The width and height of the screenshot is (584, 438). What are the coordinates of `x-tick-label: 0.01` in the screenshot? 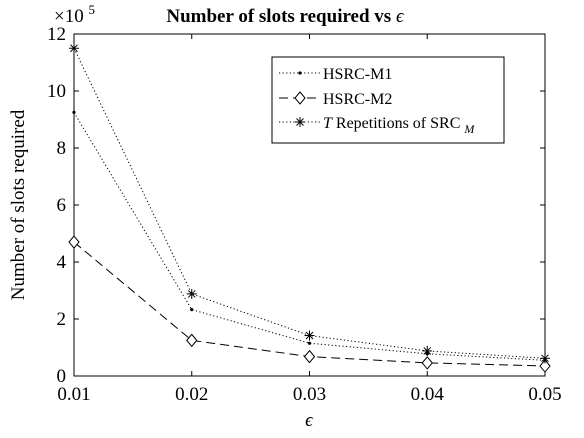 It's located at (73, 394).